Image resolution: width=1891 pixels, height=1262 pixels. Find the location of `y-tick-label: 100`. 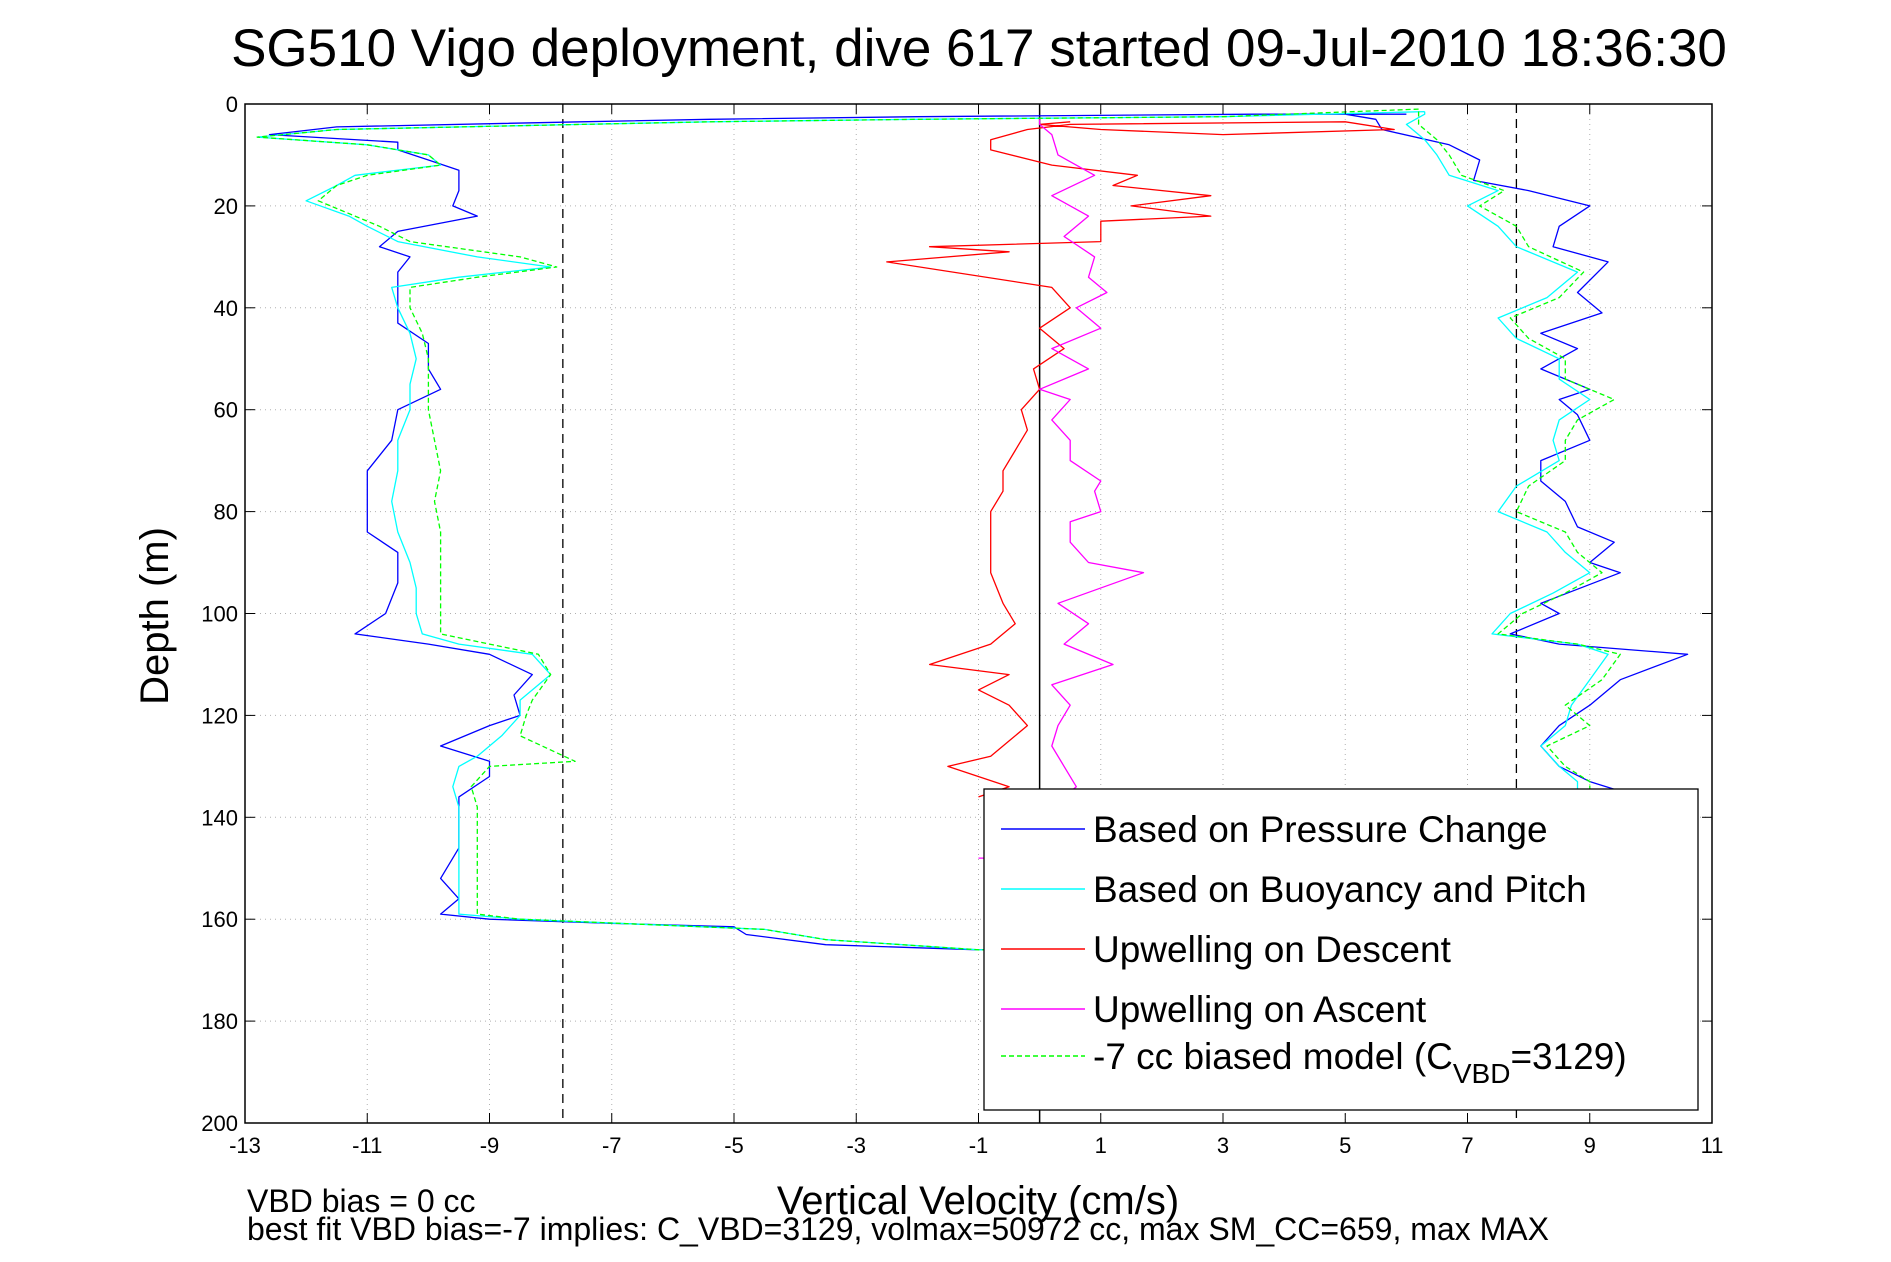

y-tick-label: 100 is located at coordinates (219, 614).